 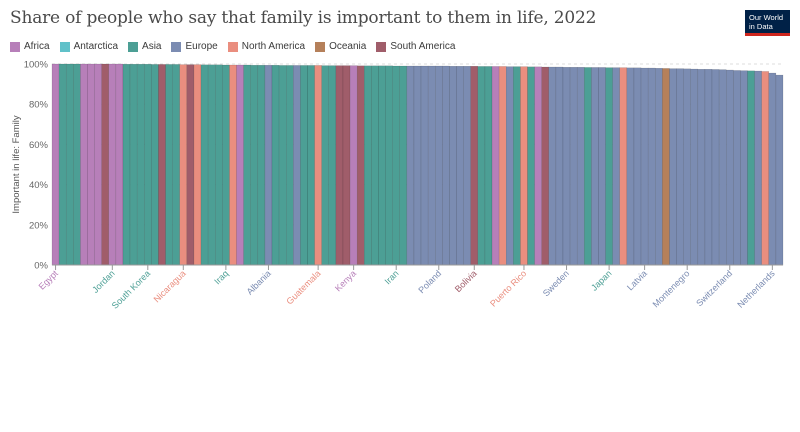 What do you see at coordinates (16, 164) in the screenshot?
I see `y-axis-label: Important in life: Family` at bounding box center [16, 164].